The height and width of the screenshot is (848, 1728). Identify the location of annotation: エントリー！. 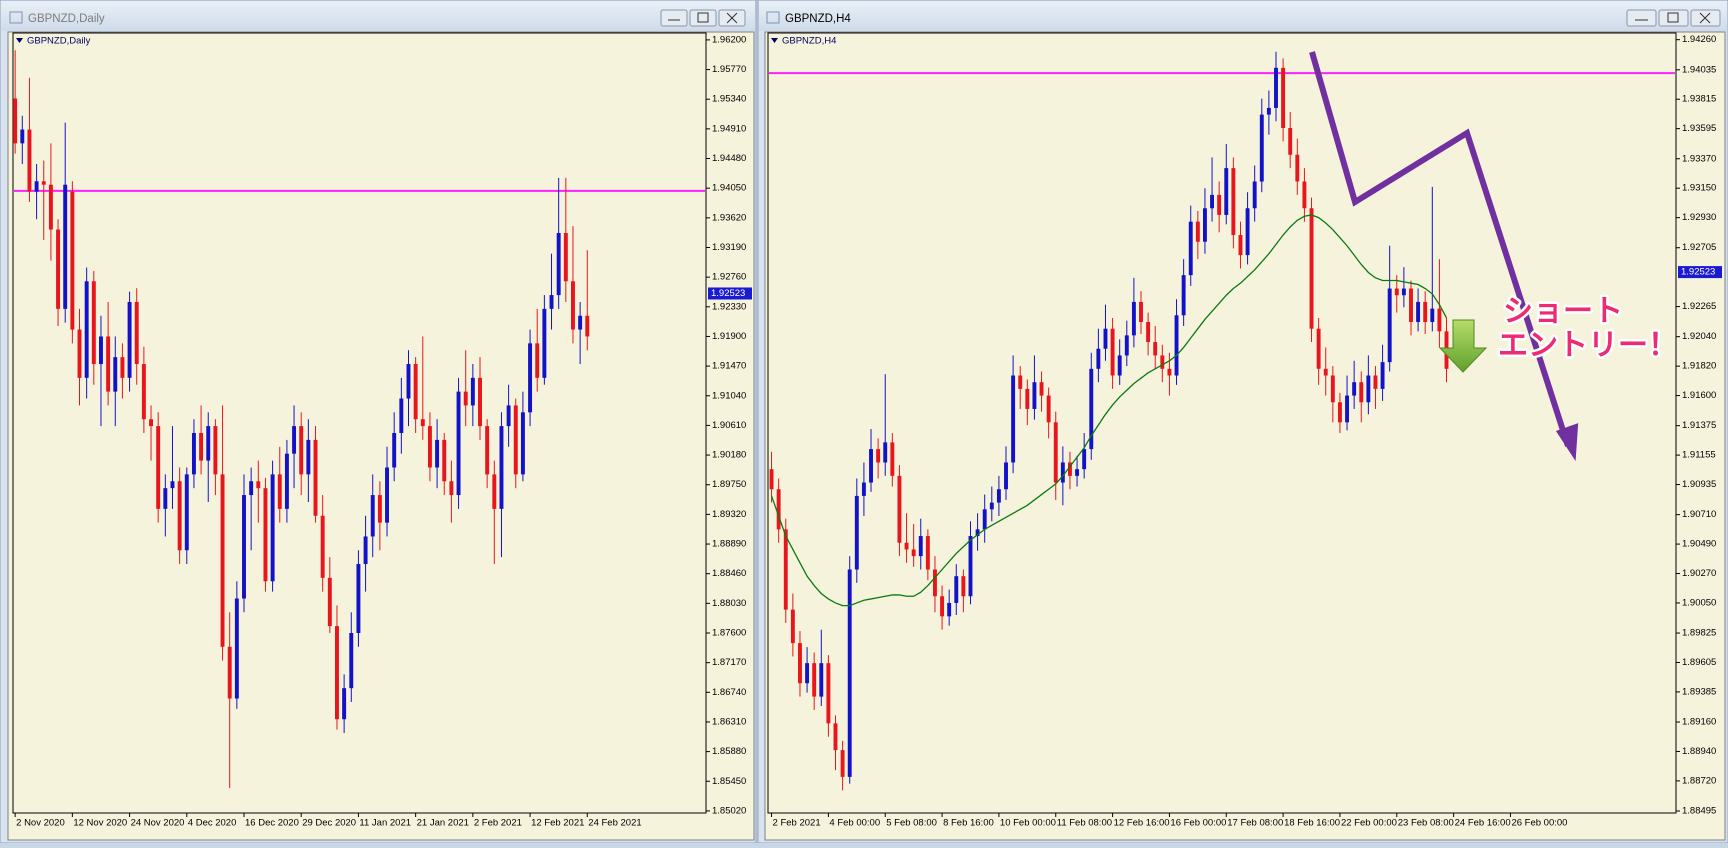
(1588, 345).